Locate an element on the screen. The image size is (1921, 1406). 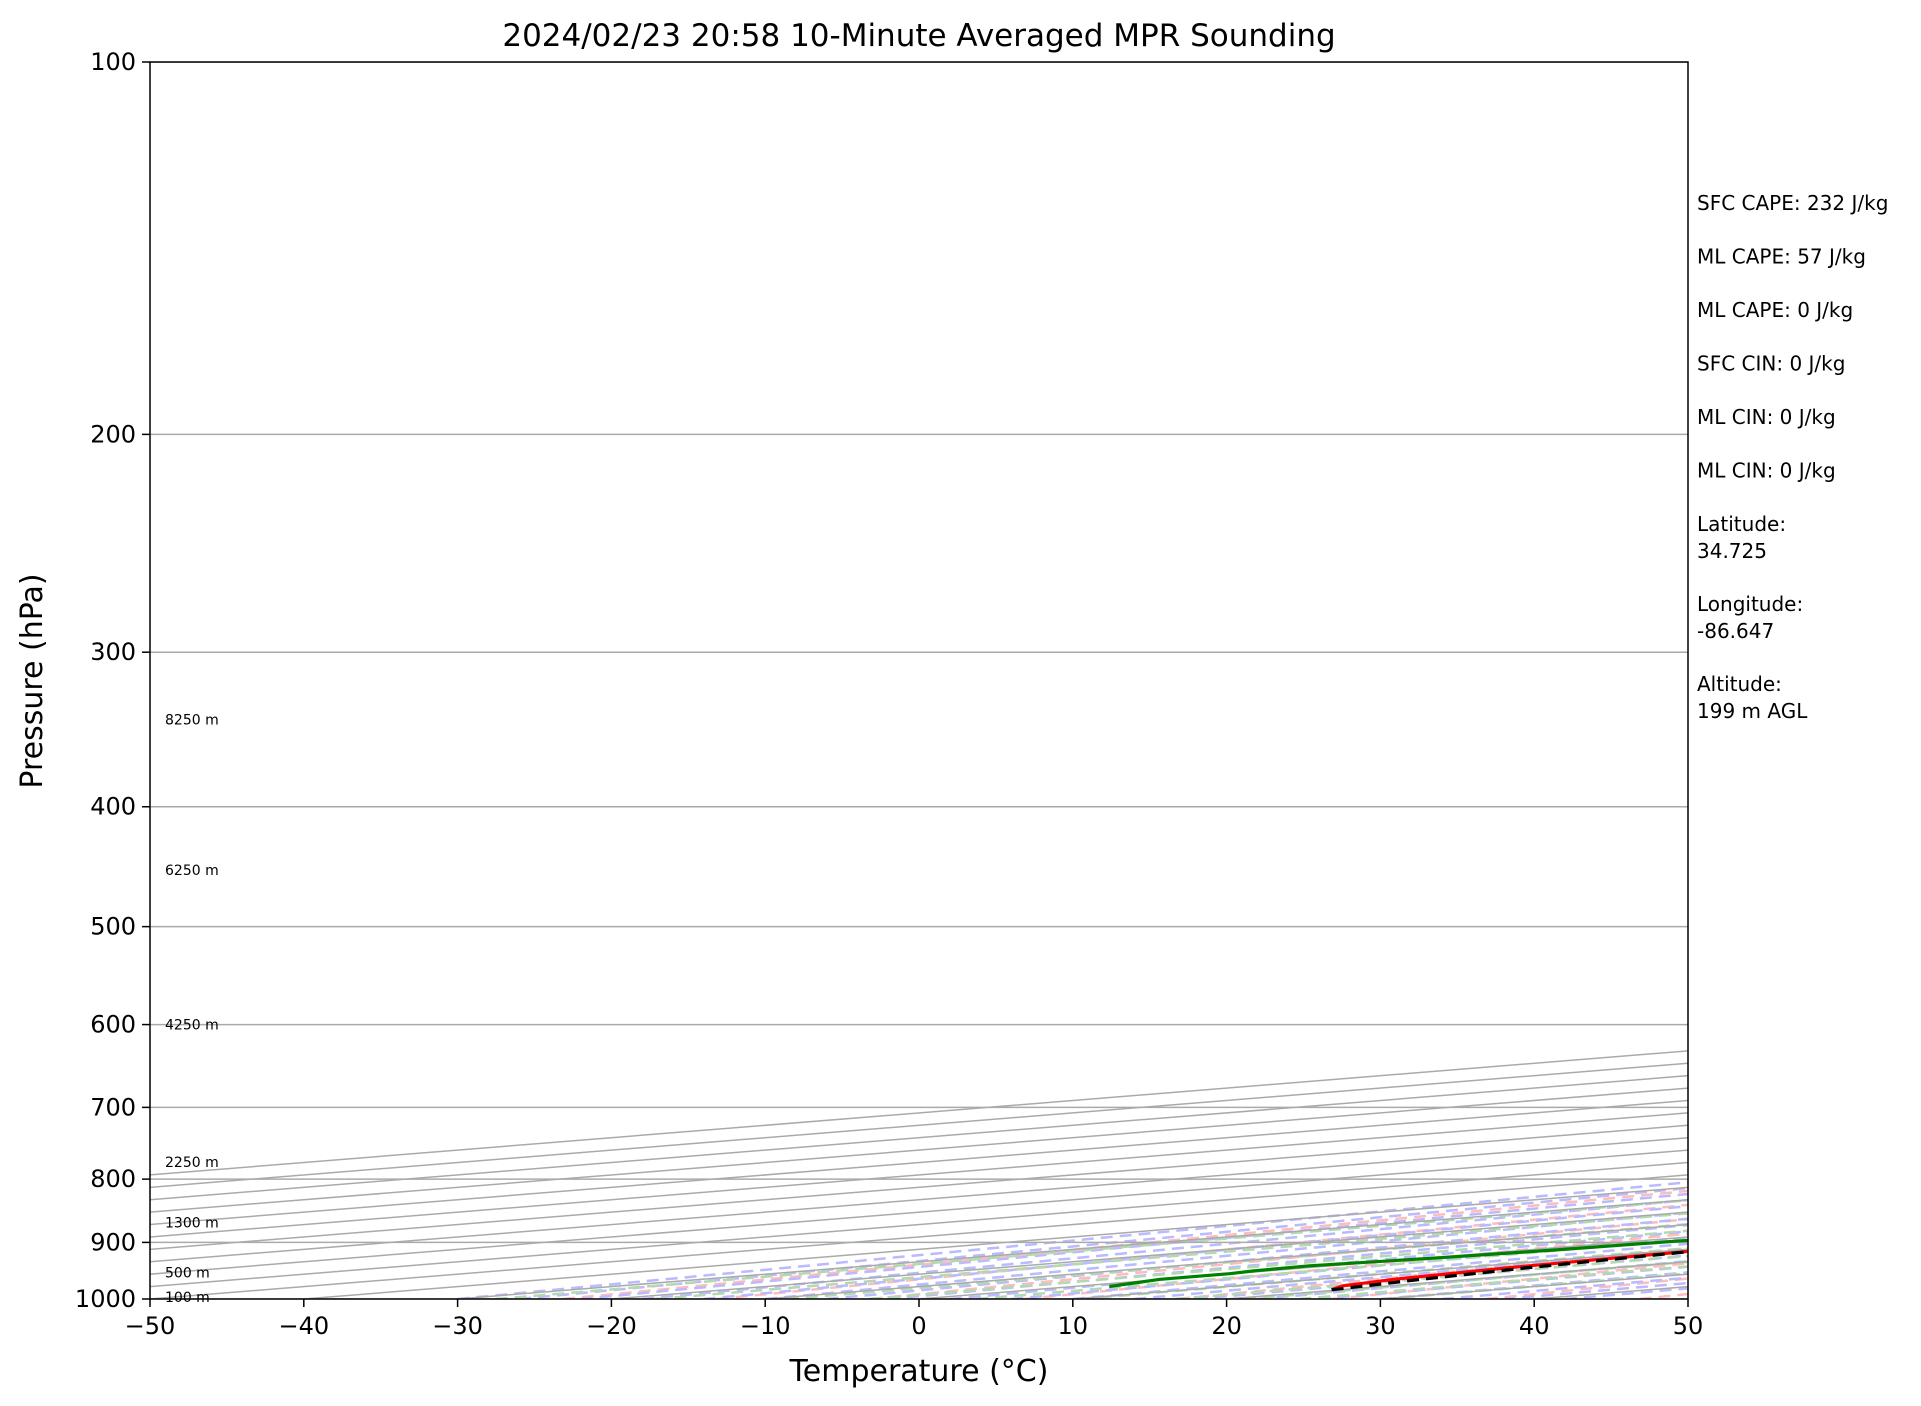
x-tick-label: −40 is located at coordinates (303, 1326).